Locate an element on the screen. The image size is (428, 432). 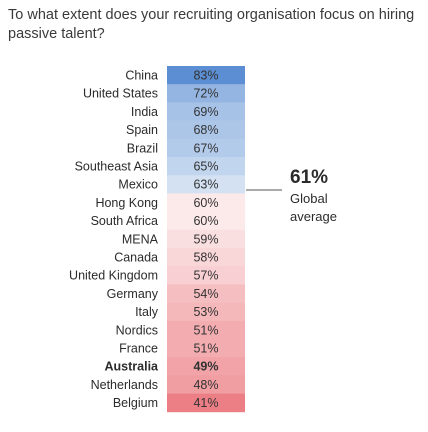
country-label-germany: Germany is located at coordinates (133, 294).